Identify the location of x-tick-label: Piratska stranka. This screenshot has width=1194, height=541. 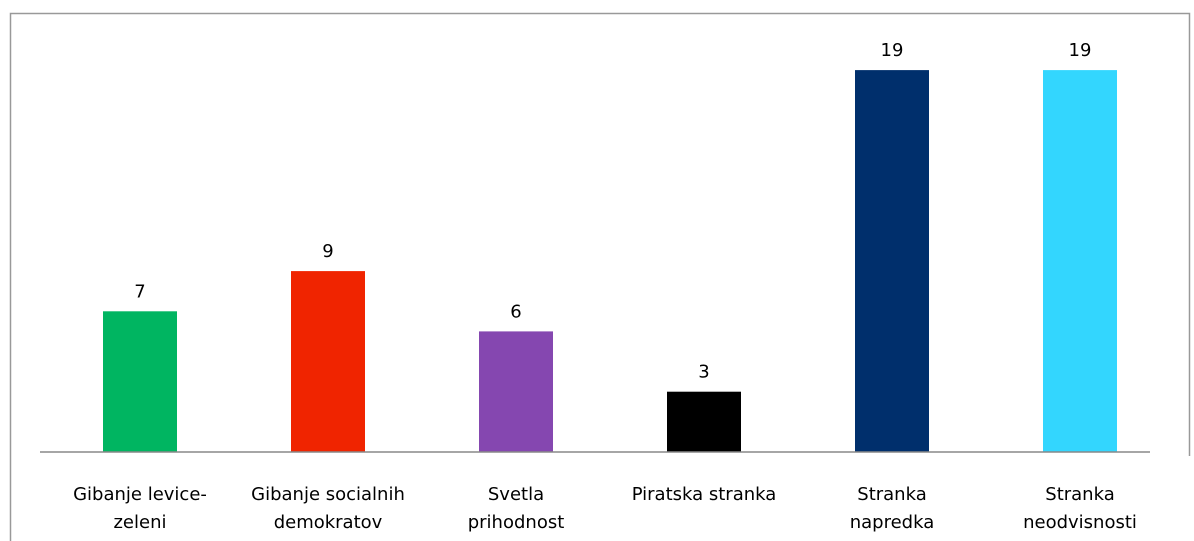
(704, 494).